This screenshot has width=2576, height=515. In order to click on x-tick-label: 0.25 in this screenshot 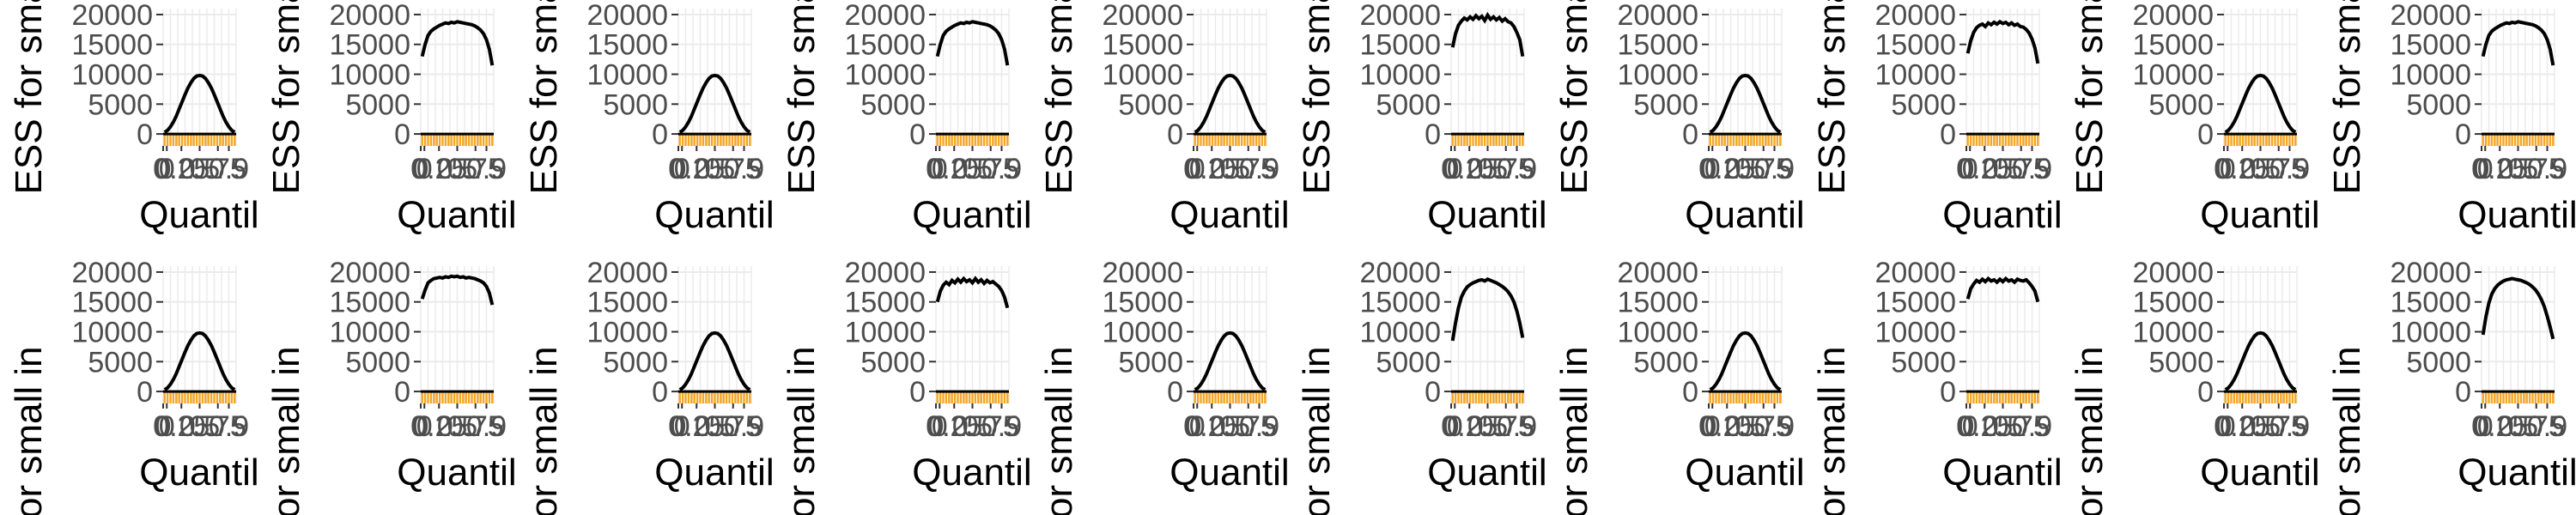, I will do `click(2242, 426)`.